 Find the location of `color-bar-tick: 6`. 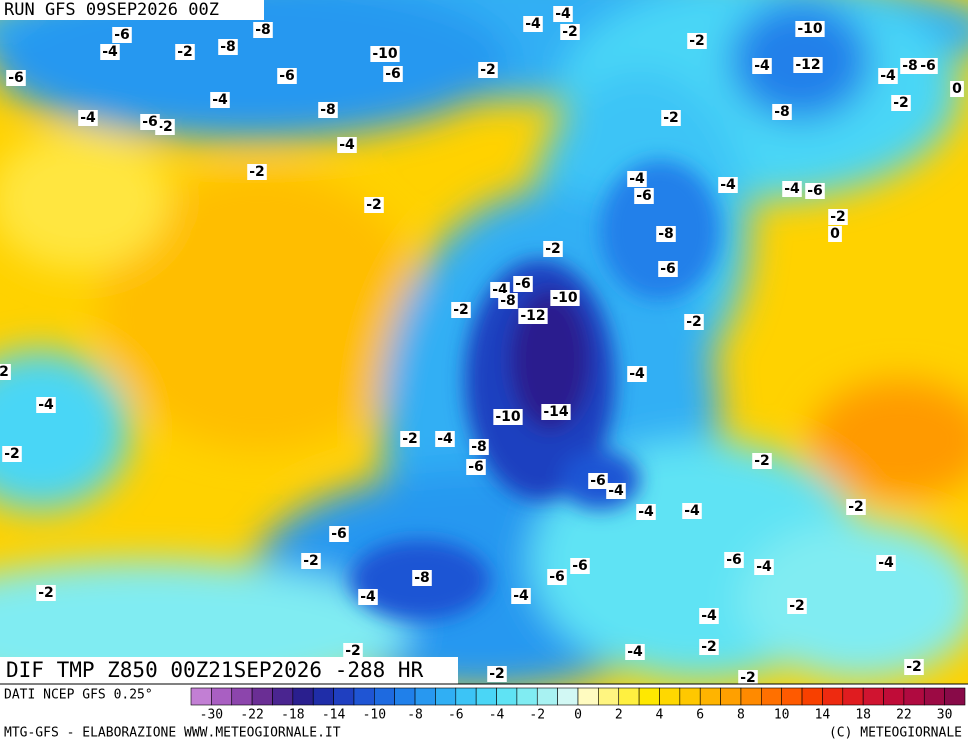

color-bar-tick: 6 is located at coordinates (700, 715).